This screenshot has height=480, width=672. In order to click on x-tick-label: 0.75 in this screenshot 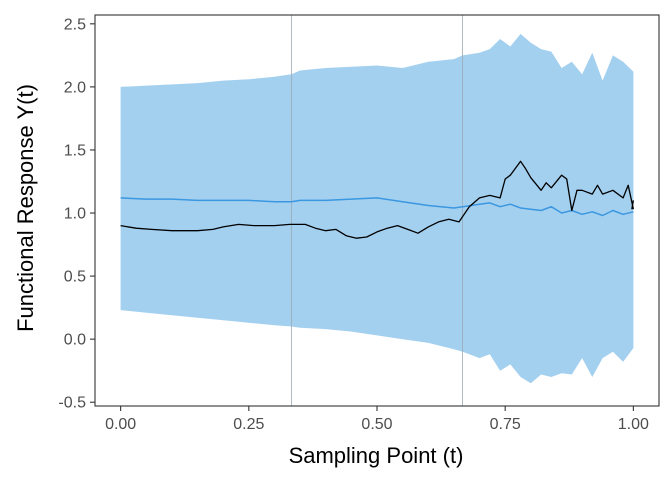, I will do `click(505, 424)`.